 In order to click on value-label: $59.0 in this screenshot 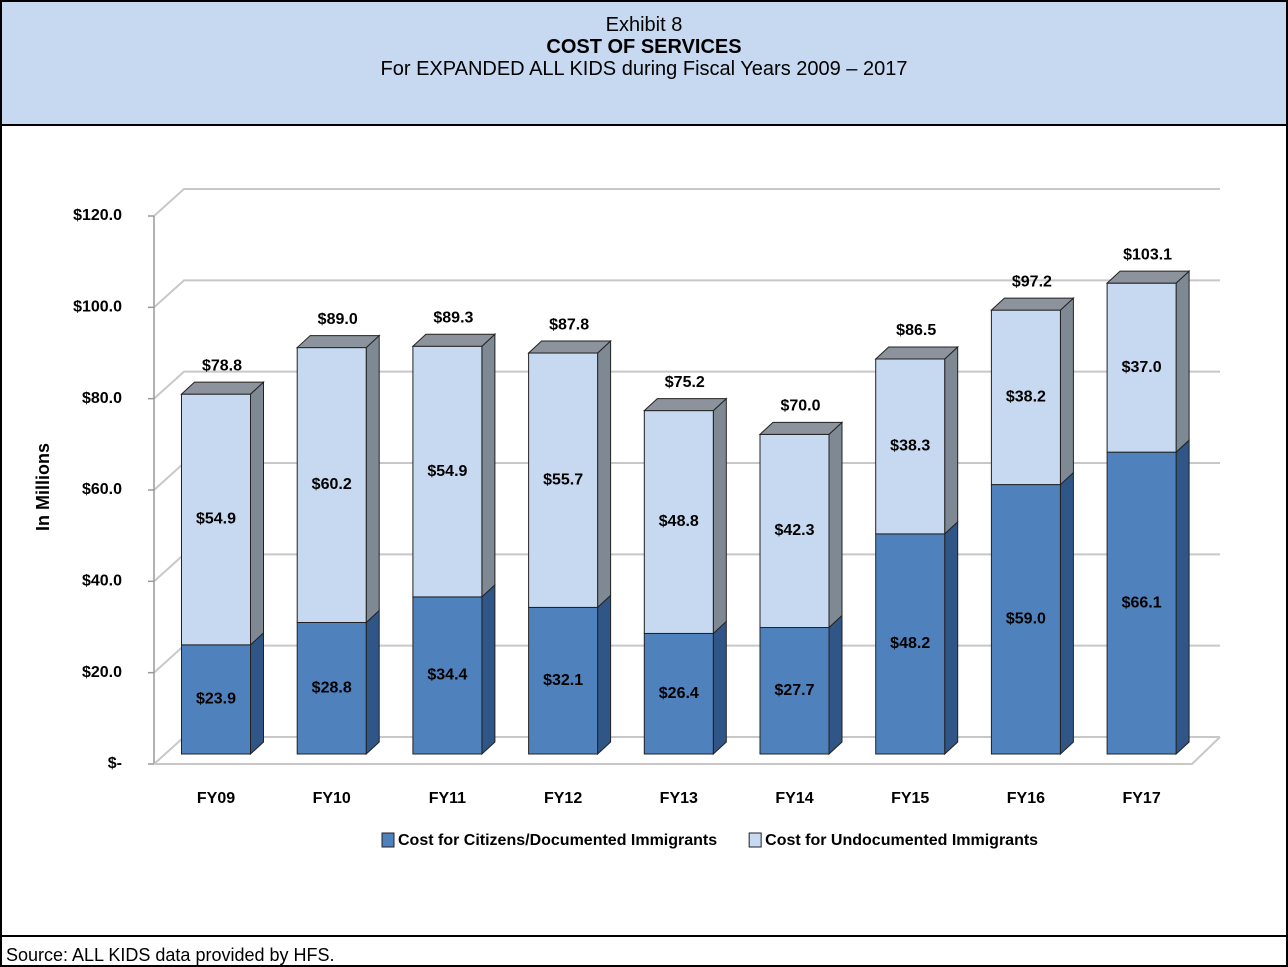, I will do `click(1026, 619)`.